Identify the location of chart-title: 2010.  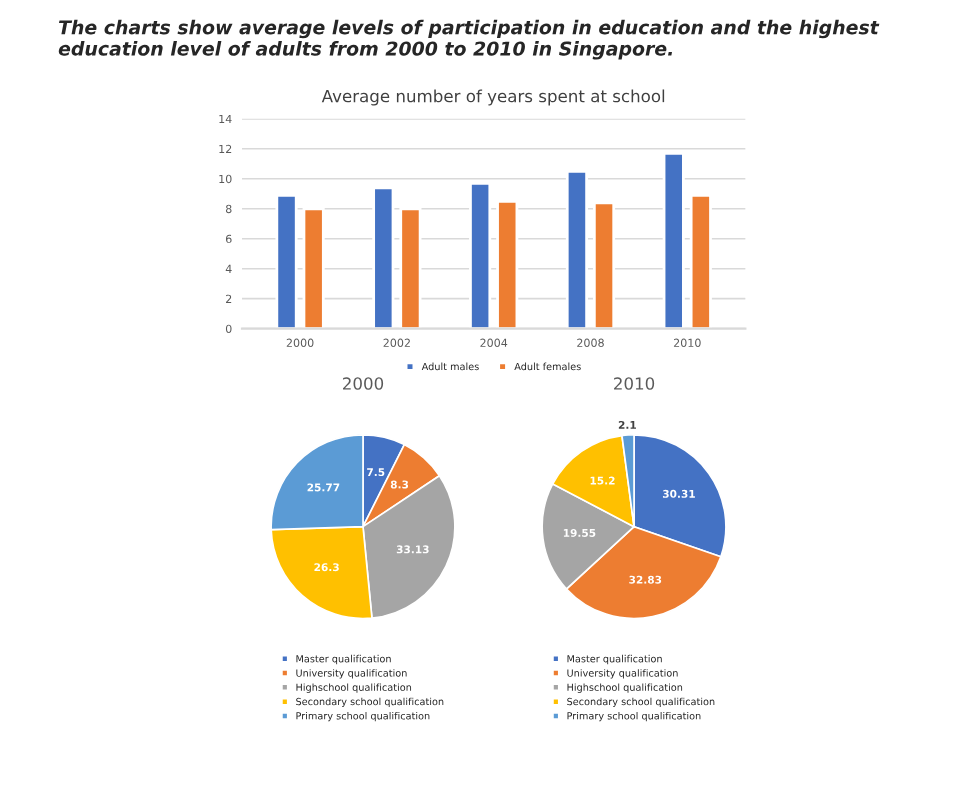
(634, 383).